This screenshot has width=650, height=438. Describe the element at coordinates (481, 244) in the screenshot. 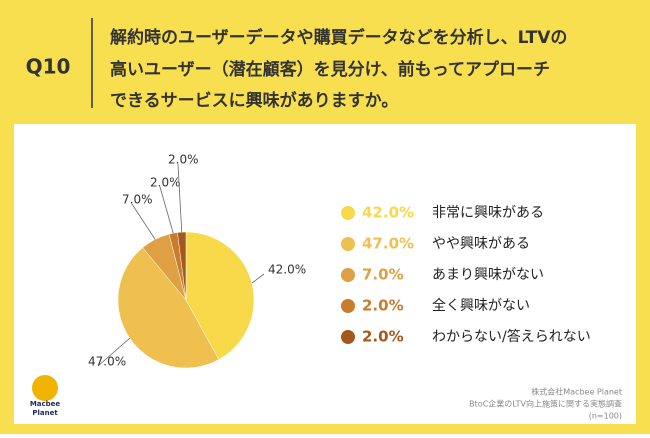

I see `legend-label: やや興味がある` at that location.